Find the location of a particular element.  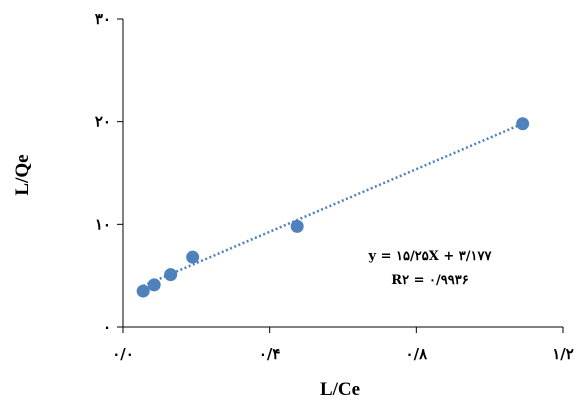

r-squared-label: R۲ = ۰/۹۹۳۶ is located at coordinates (429, 280).